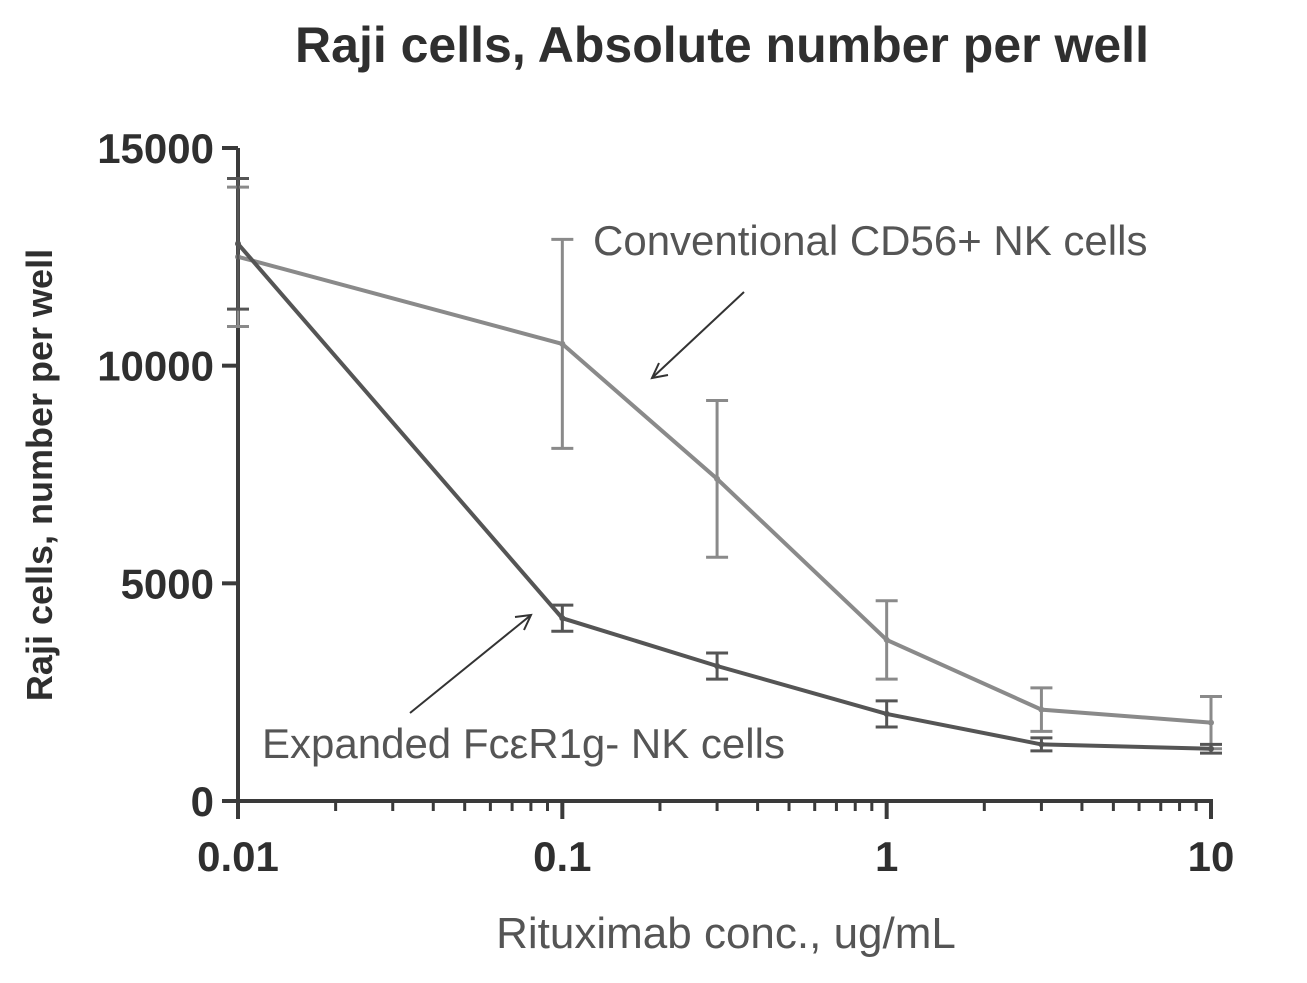 This screenshot has height=983, width=1307. Describe the element at coordinates (870, 240) in the screenshot. I see `annotation-conventional: Conventional CD56+ NK cells` at that location.